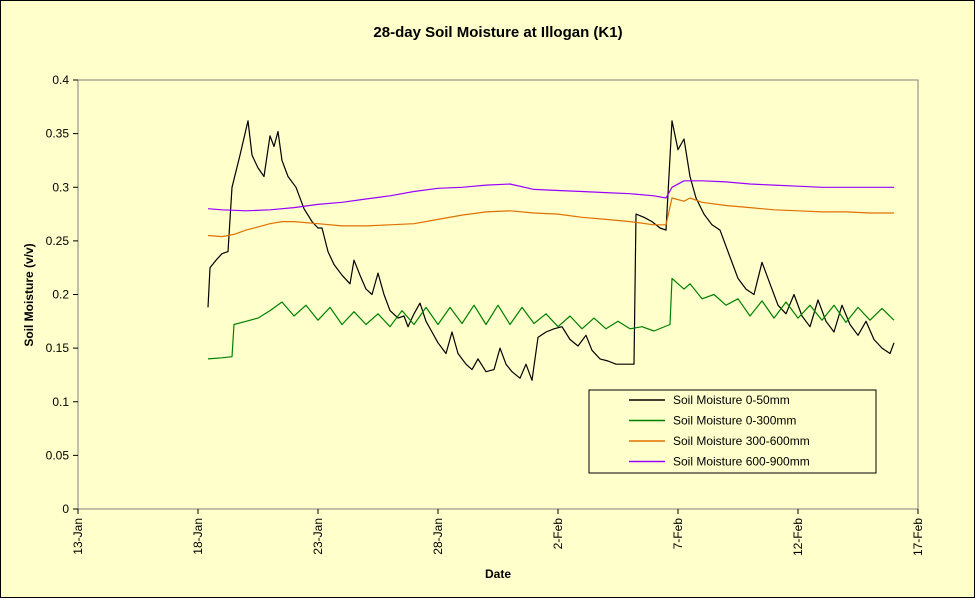  What do you see at coordinates (58, 134) in the screenshot?
I see `y-tick-label: 0.35` at bounding box center [58, 134].